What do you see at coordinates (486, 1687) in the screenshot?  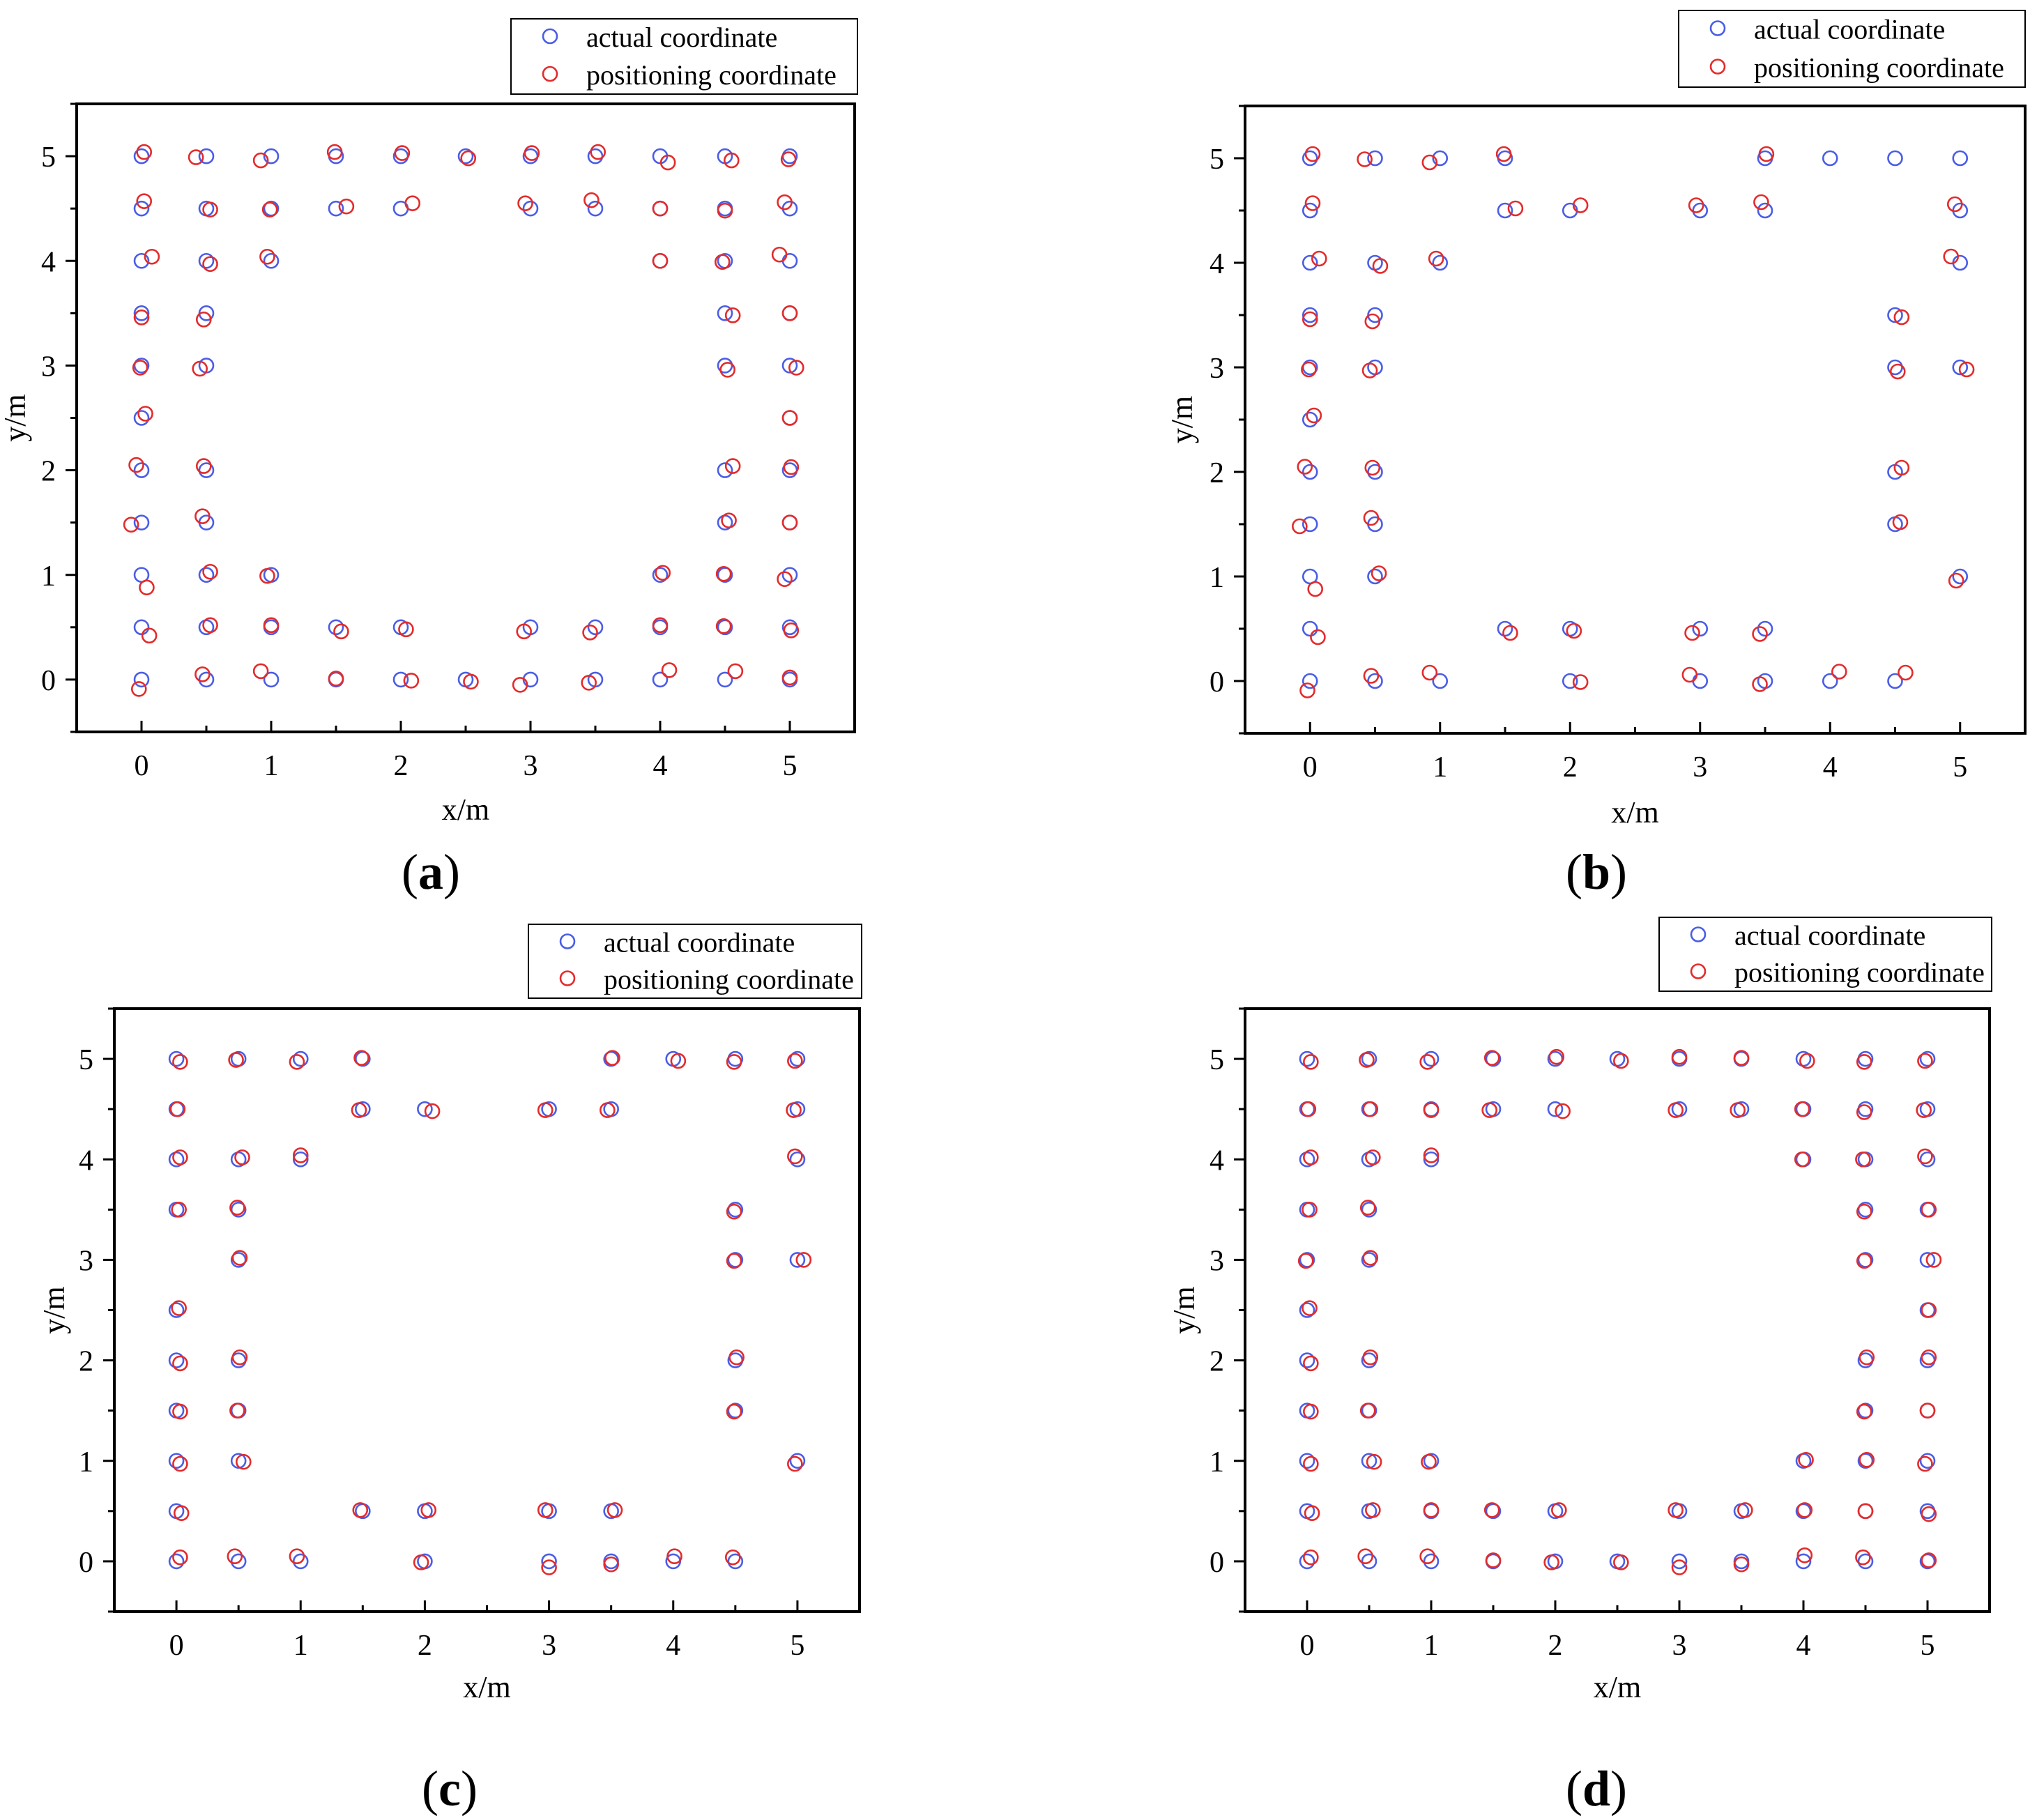 I see `x-axis-label: x/m` at bounding box center [486, 1687].